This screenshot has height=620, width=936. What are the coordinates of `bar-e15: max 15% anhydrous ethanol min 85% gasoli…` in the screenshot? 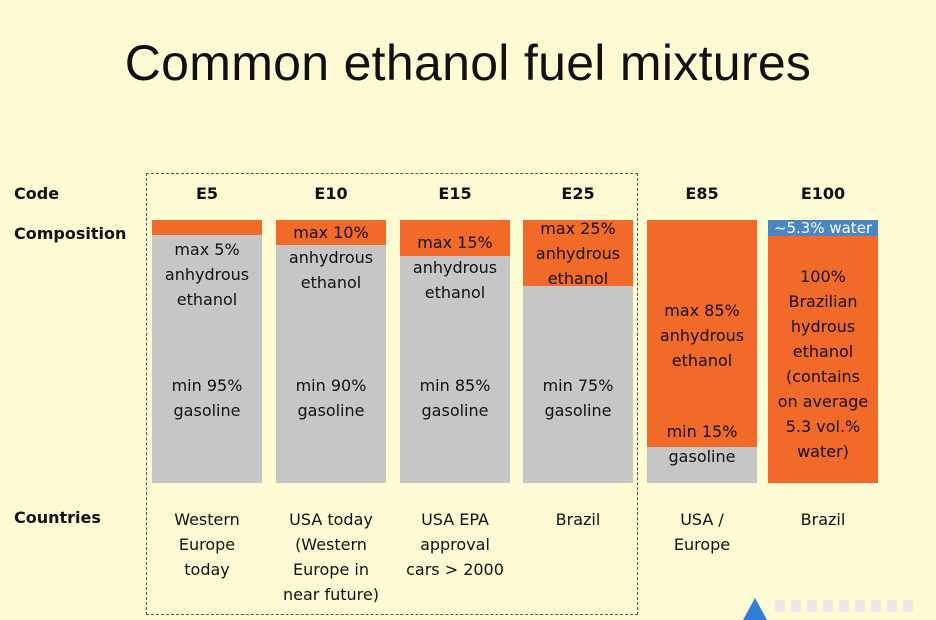 It's located at (455, 351).